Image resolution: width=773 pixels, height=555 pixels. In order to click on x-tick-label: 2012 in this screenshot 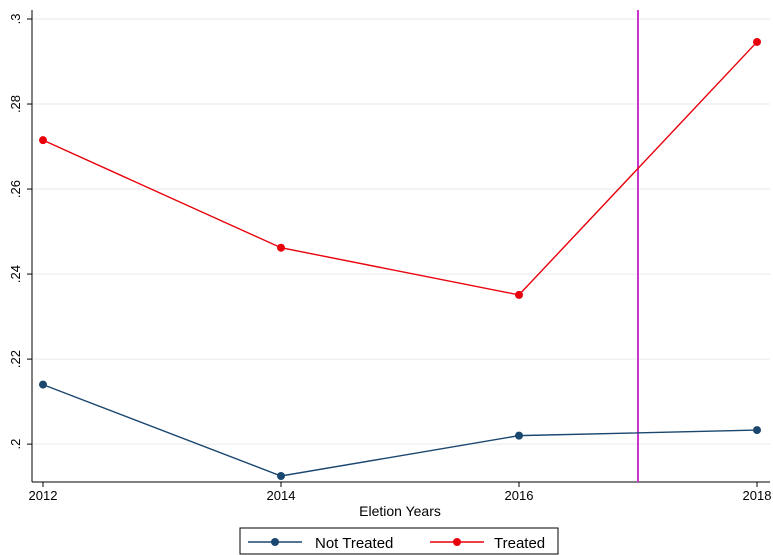, I will do `click(43, 495)`.